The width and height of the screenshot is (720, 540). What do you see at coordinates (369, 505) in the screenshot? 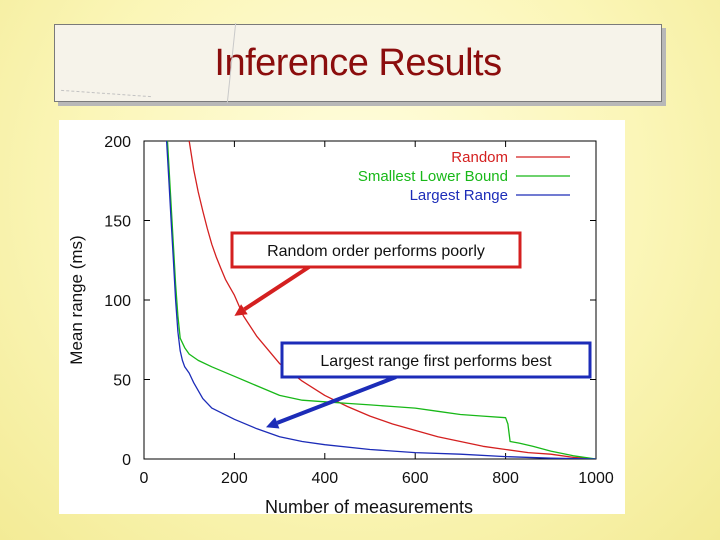
I see `x-axis-label: Number of measurements` at bounding box center [369, 505].